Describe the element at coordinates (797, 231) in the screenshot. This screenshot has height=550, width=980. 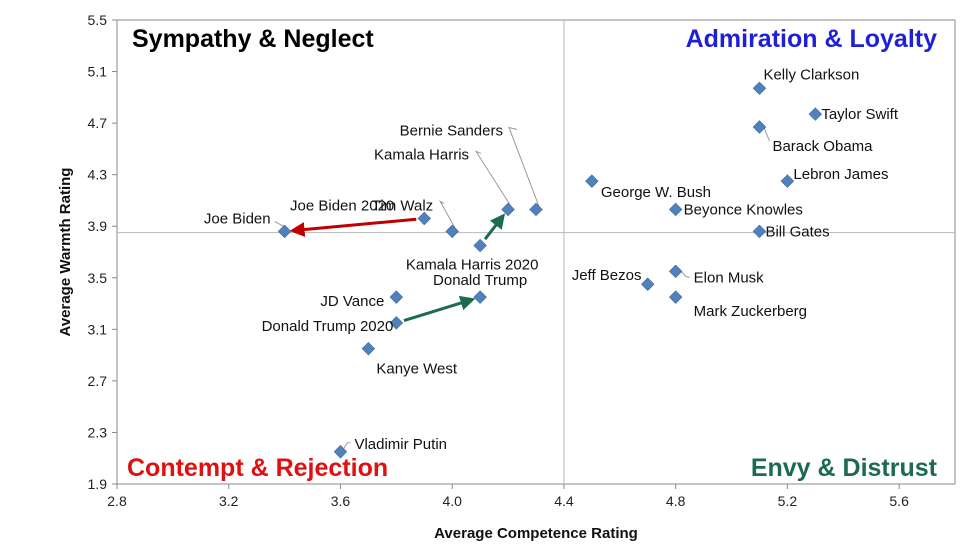
I see `point-label-bill-gates: Bill Gates` at that location.